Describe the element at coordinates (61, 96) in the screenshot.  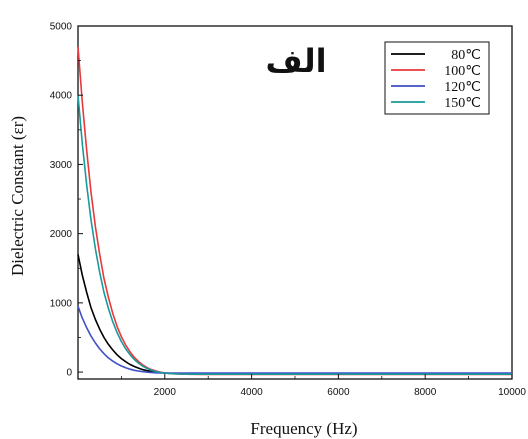
I see `y-tick-label: 4000` at that location.